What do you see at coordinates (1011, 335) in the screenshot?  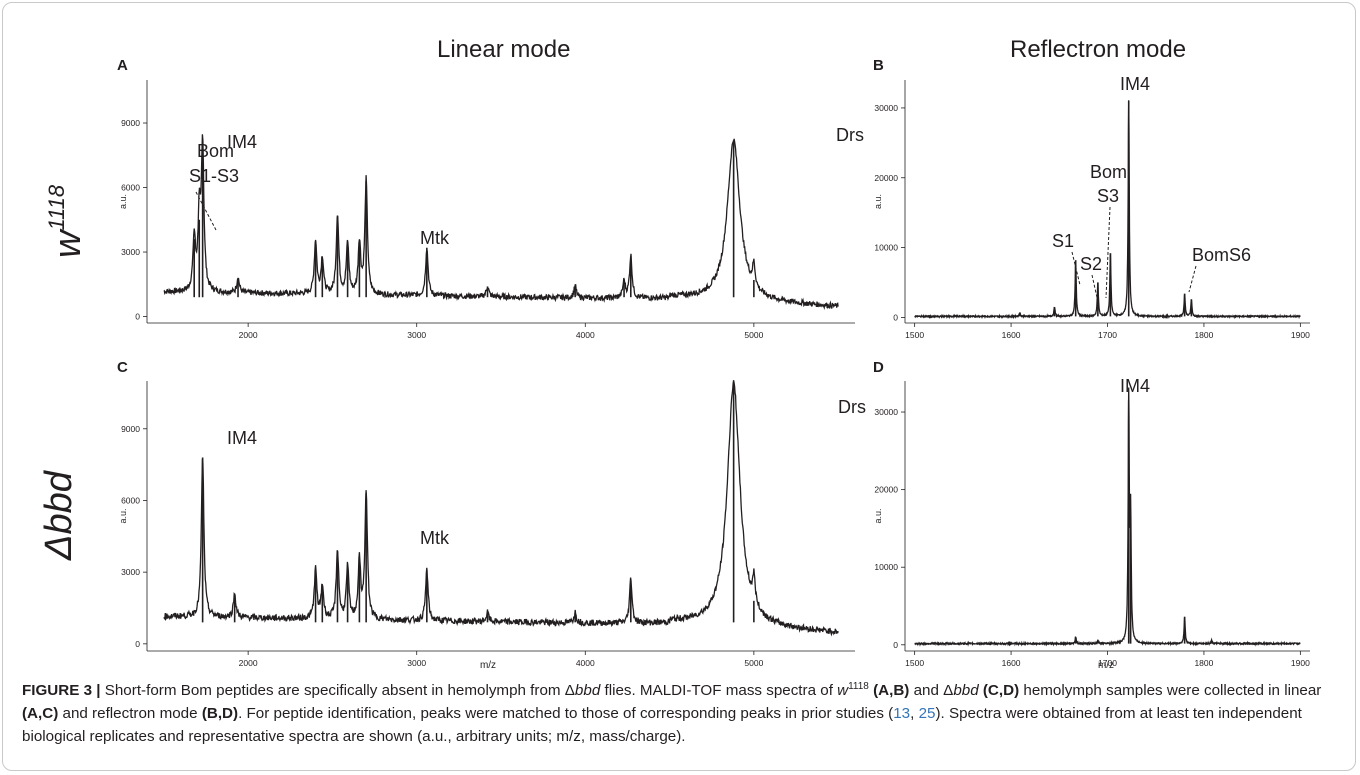 I see `x-tick-label-b-1: 1600` at bounding box center [1011, 335].